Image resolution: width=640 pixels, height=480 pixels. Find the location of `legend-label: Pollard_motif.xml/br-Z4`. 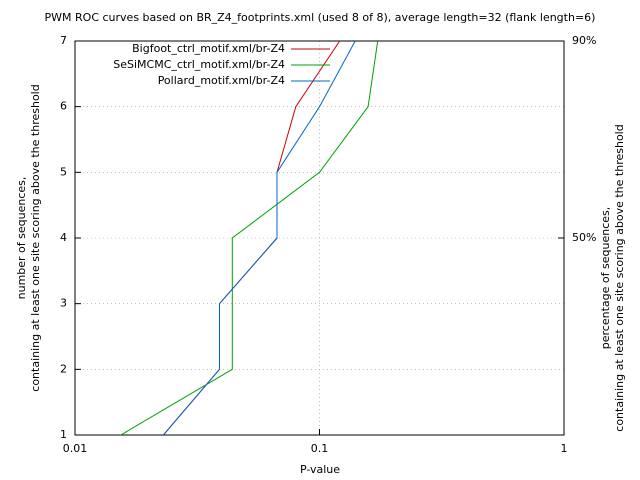

legend-label: Pollard_motif.xml/br-Z4 is located at coordinates (221, 80).